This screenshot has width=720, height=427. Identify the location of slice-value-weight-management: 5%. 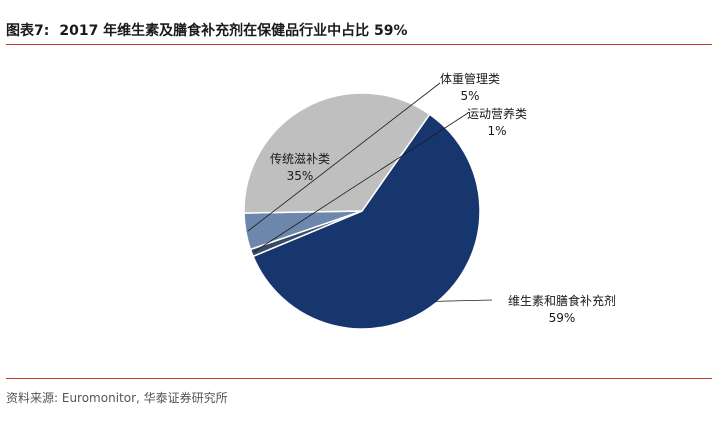
(469, 96).